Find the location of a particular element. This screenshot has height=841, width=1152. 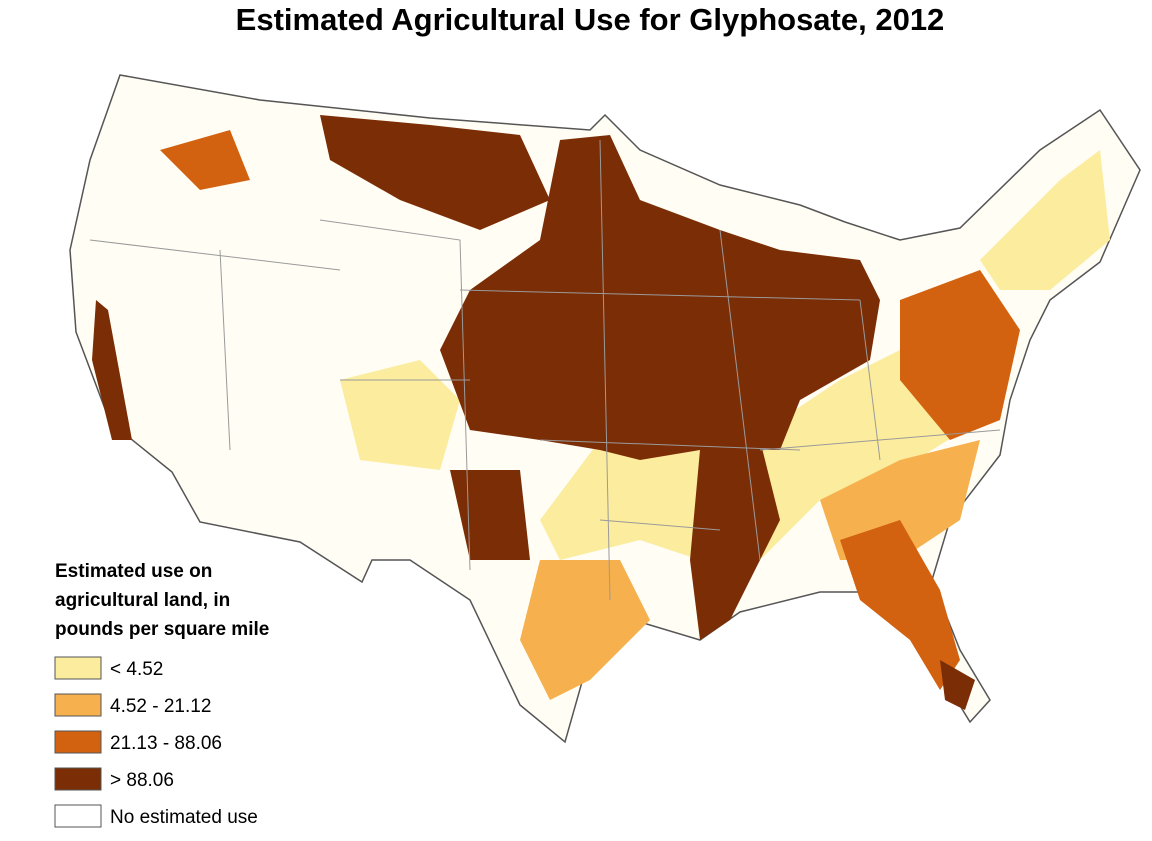

legend-label: 21.13 - 88.06 is located at coordinates (166, 743).